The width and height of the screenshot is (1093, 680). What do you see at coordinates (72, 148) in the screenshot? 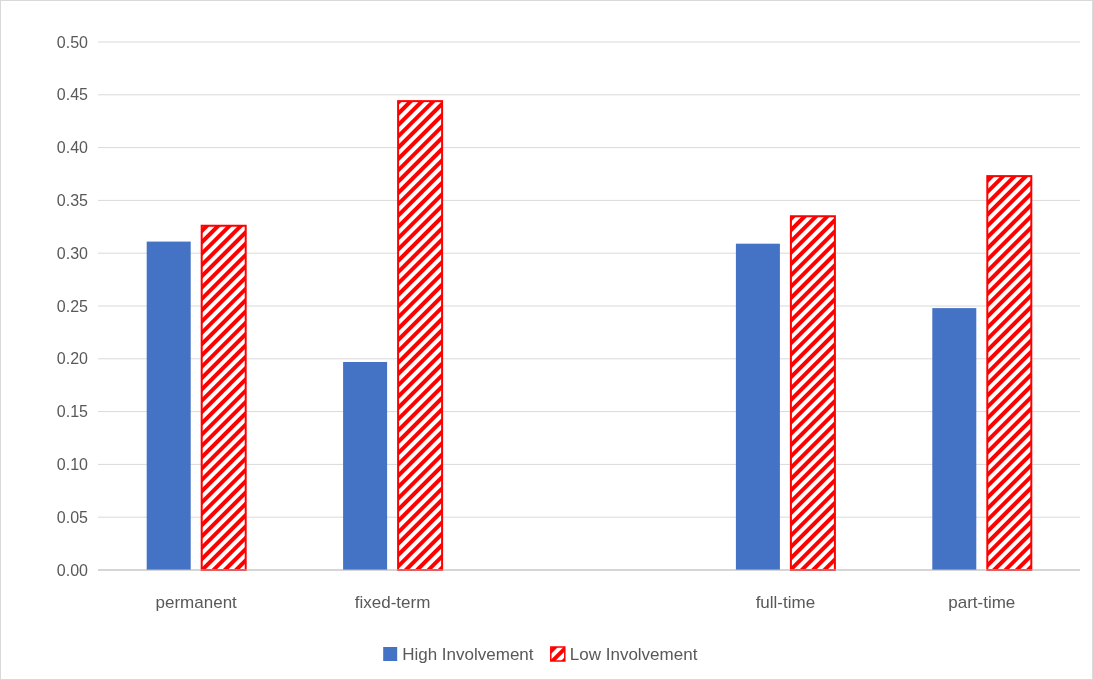
I see `y-tick-label: 0.40` at bounding box center [72, 148].